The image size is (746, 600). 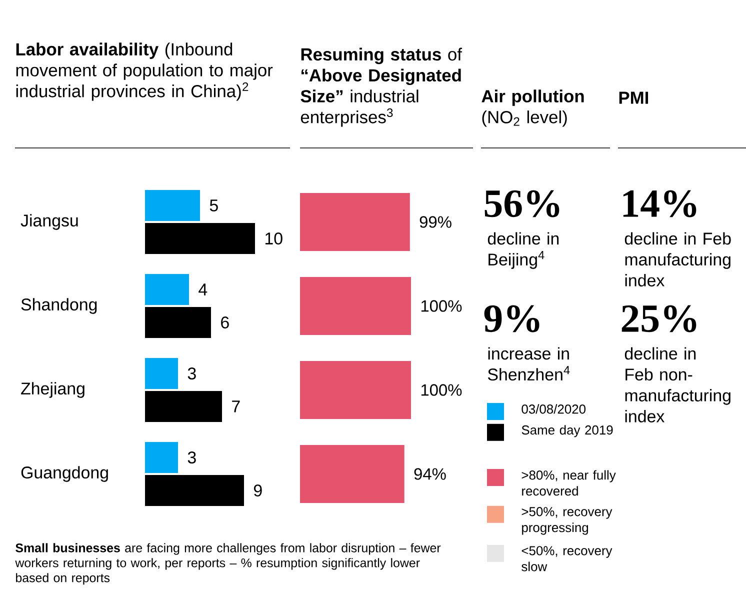 What do you see at coordinates (529, 364) in the screenshot?
I see `text: increase in Shenzhen$^{4}$` at bounding box center [529, 364].